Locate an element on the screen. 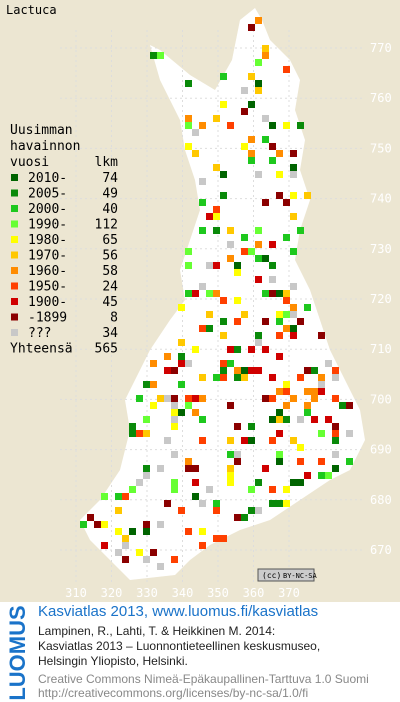 Image resolution: width=400 pixels, height=702 pixels. y-tick-label: 670 is located at coordinates (381, 550).